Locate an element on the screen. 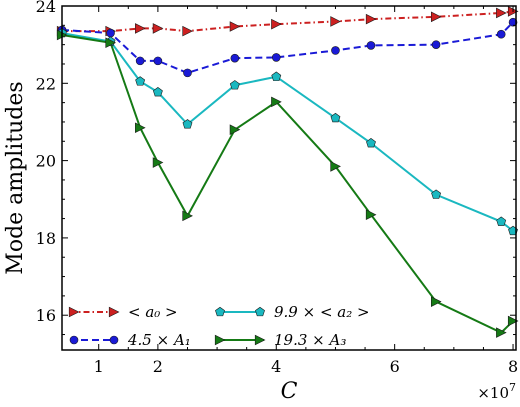 The width and height of the screenshot is (520, 407). y-tick-label: 16 is located at coordinates (46, 315).